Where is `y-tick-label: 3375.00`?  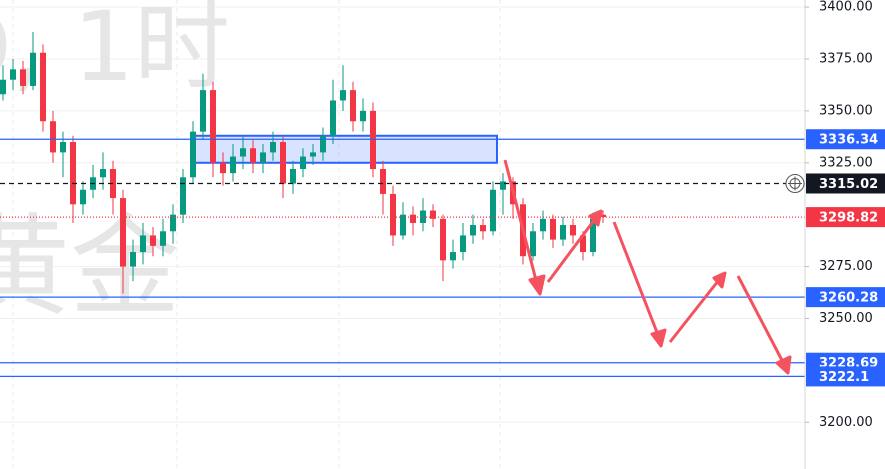 y-tick-label: 3375.00 is located at coordinates (846, 58).